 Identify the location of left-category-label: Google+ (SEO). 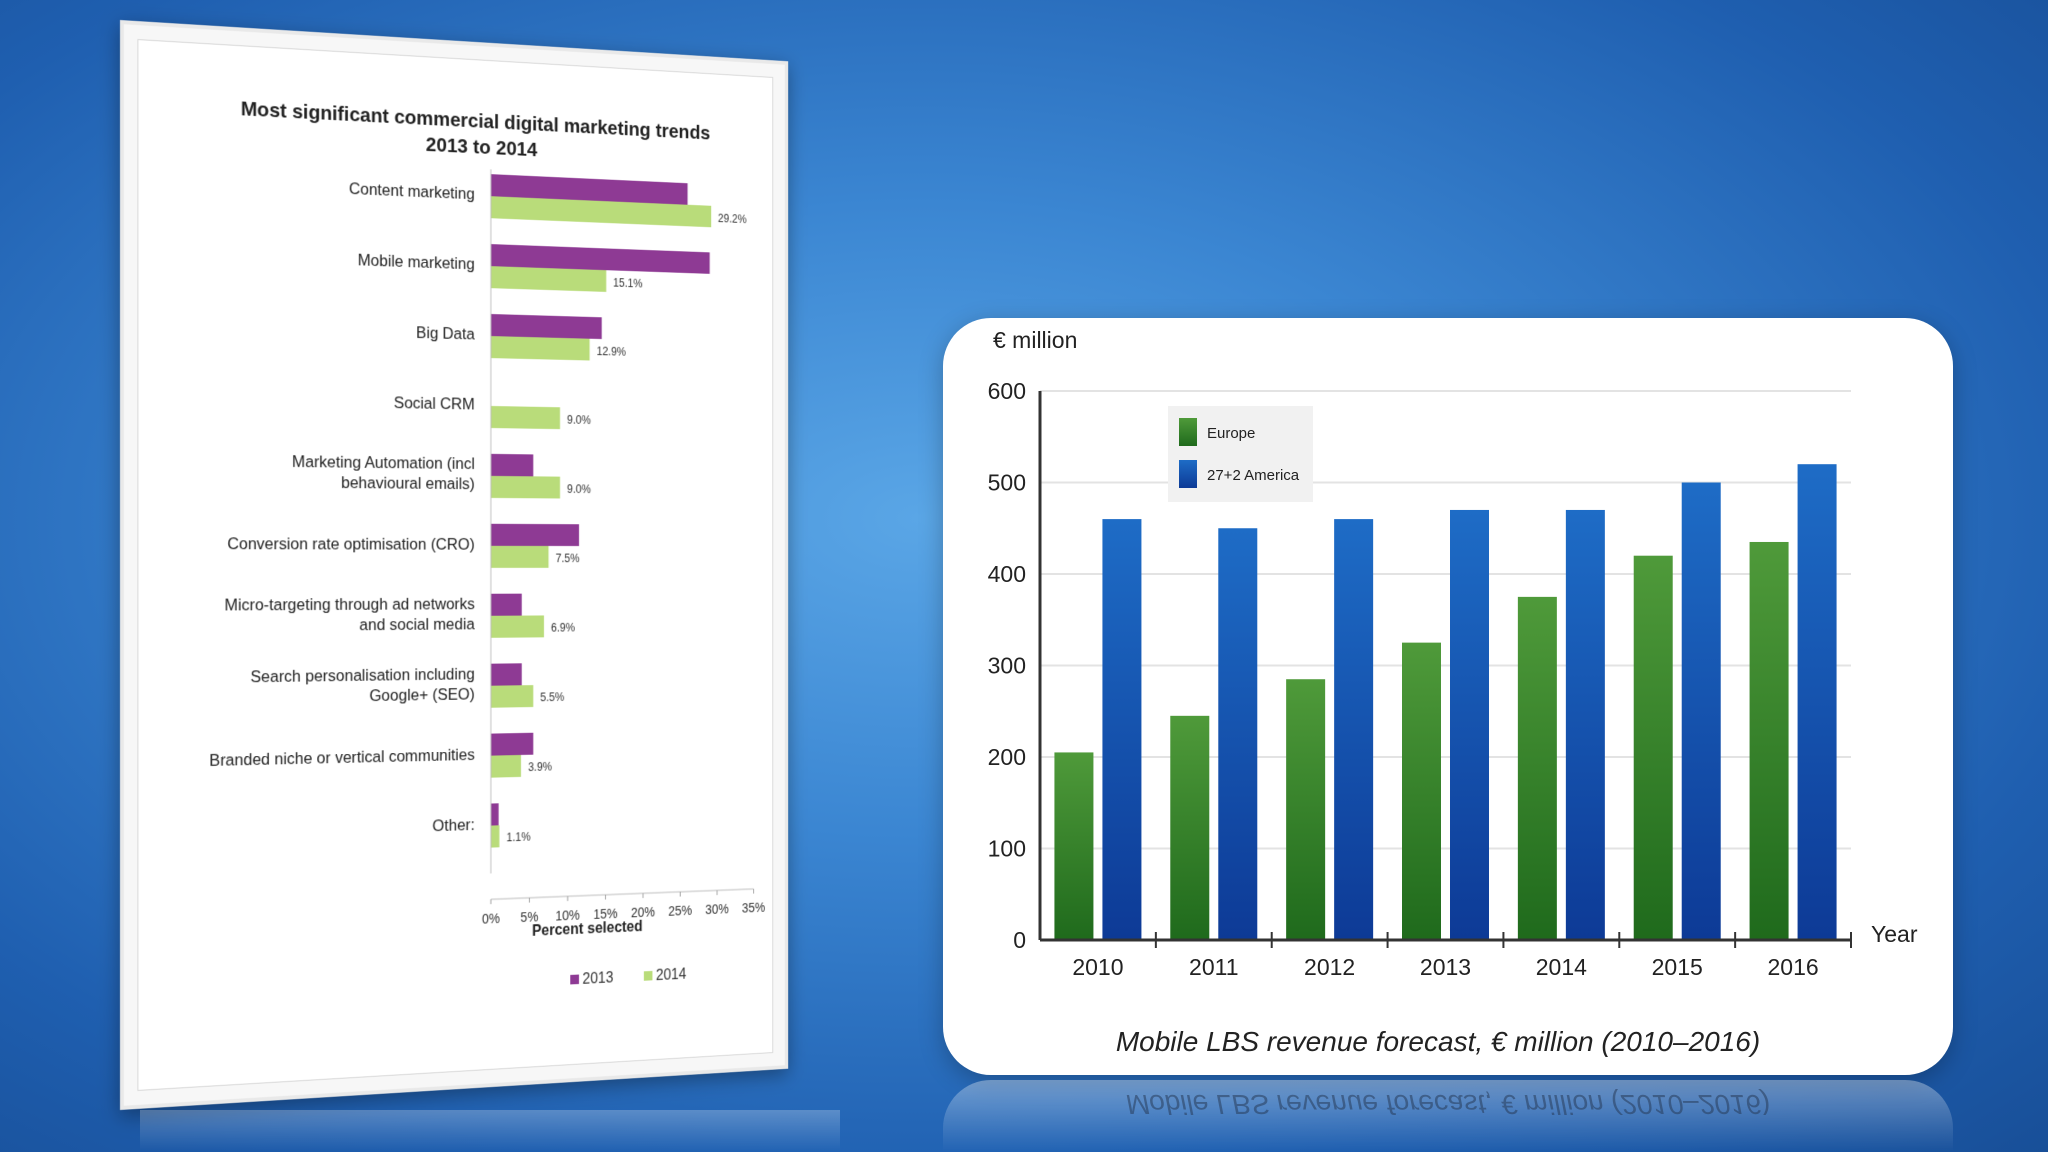
(422, 695).